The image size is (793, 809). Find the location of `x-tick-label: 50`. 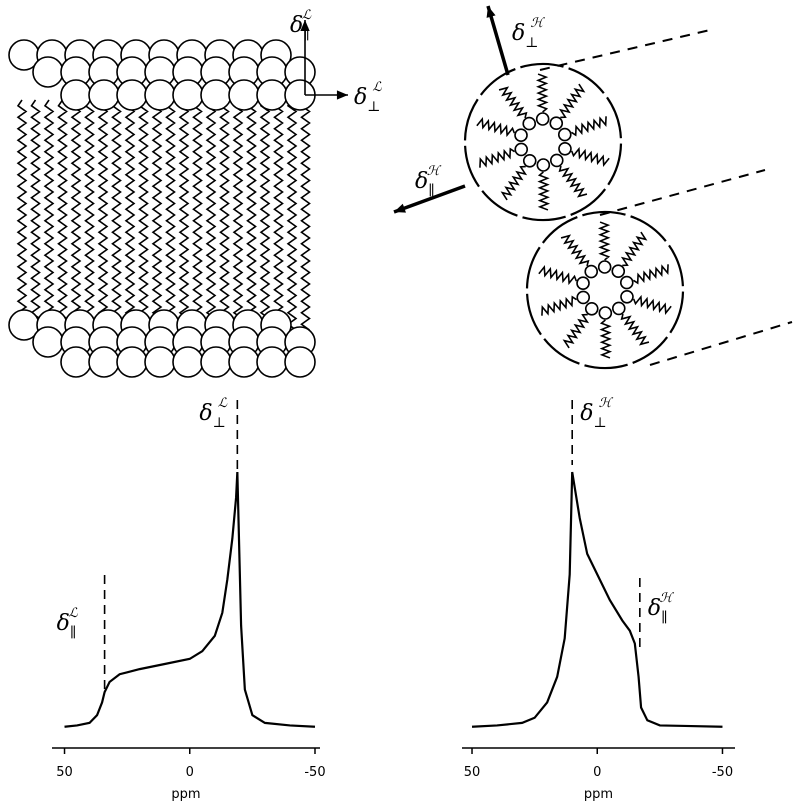

x-tick-label: 50 is located at coordinates (472, 772).